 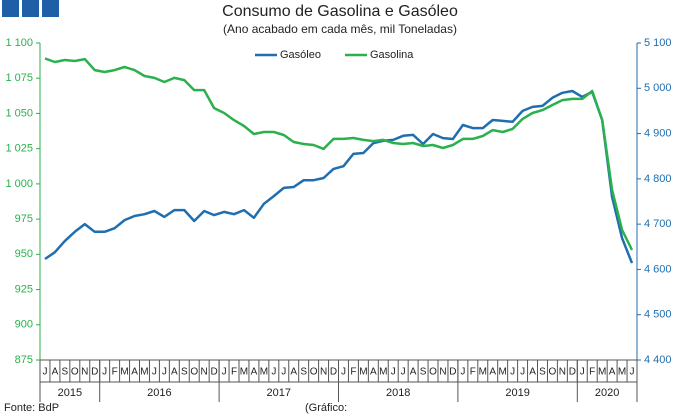 What do you see at coordinates (398, 393) in the screenshot?
I see `year-label: 2018` at bounding box center [398, 393].